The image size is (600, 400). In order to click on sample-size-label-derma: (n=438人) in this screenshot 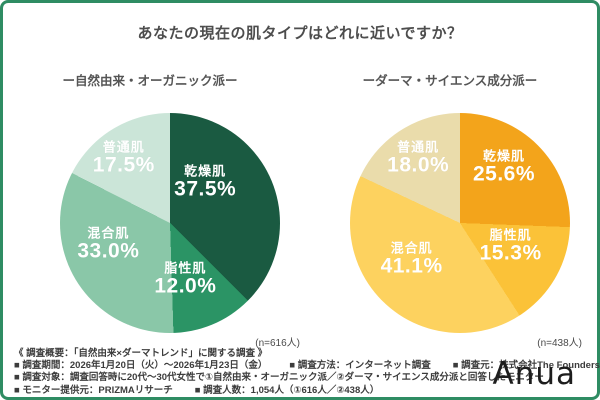, I will do `click(559, 343)`.